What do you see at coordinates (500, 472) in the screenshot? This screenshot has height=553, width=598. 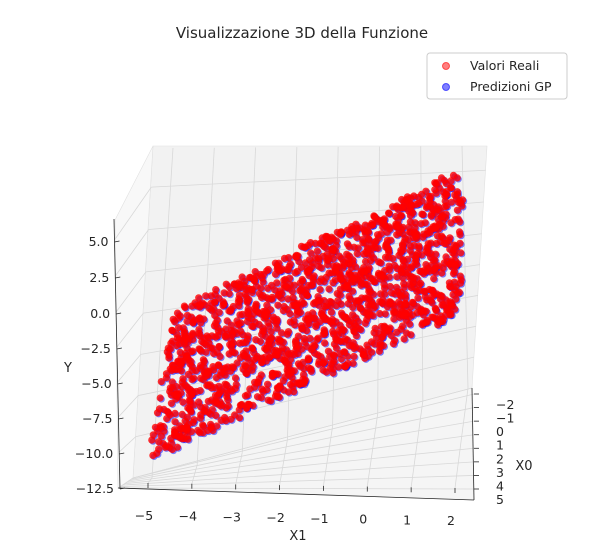 I see `z-tick-label: 3` at bounding box center [500, 472].